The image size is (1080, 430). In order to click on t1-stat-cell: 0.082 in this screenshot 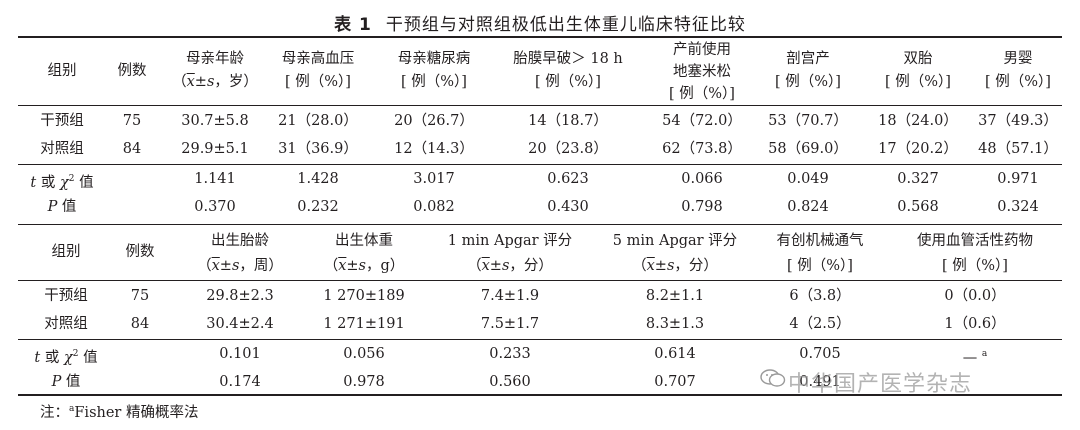, I will do `click(434, 207)`.